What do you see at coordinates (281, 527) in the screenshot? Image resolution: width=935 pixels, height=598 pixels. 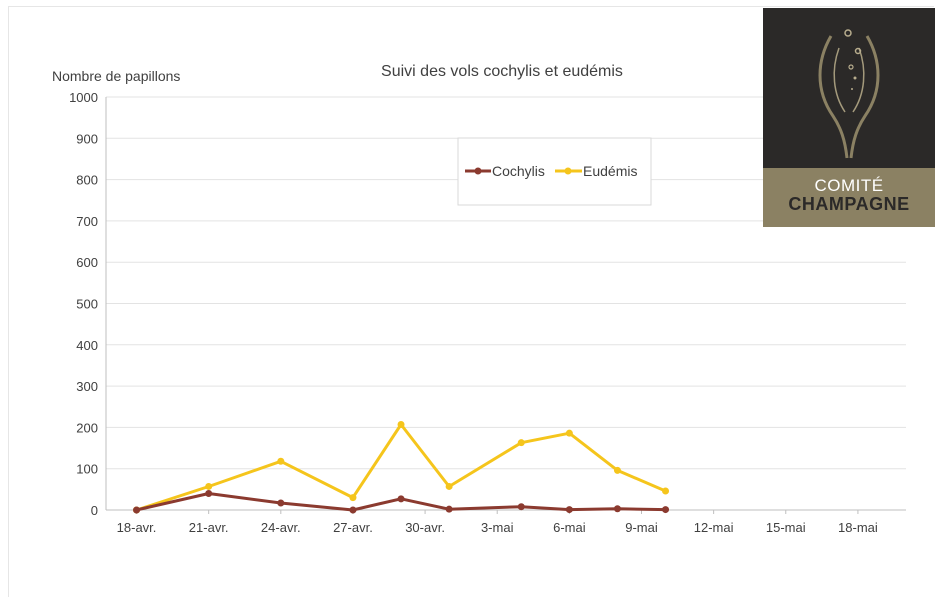 I see `x-tick-24-avr.: 24-avr.` at bounding box center [281, 527].